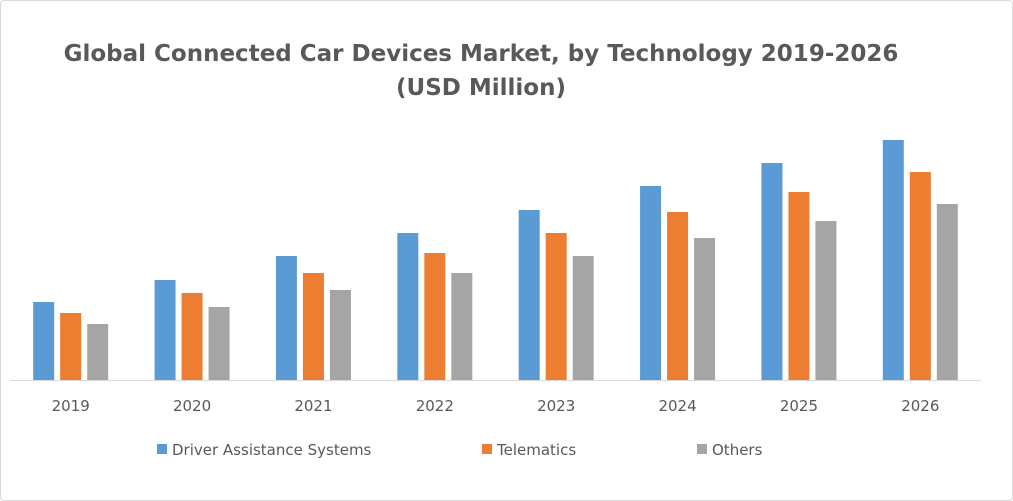 This screenshot has width=1013, height=501. What do you see at coordinates (772, 271) in the screenshot?
I see `bar-driver-assistance-systems-2025` at bounding box center [772, 271].